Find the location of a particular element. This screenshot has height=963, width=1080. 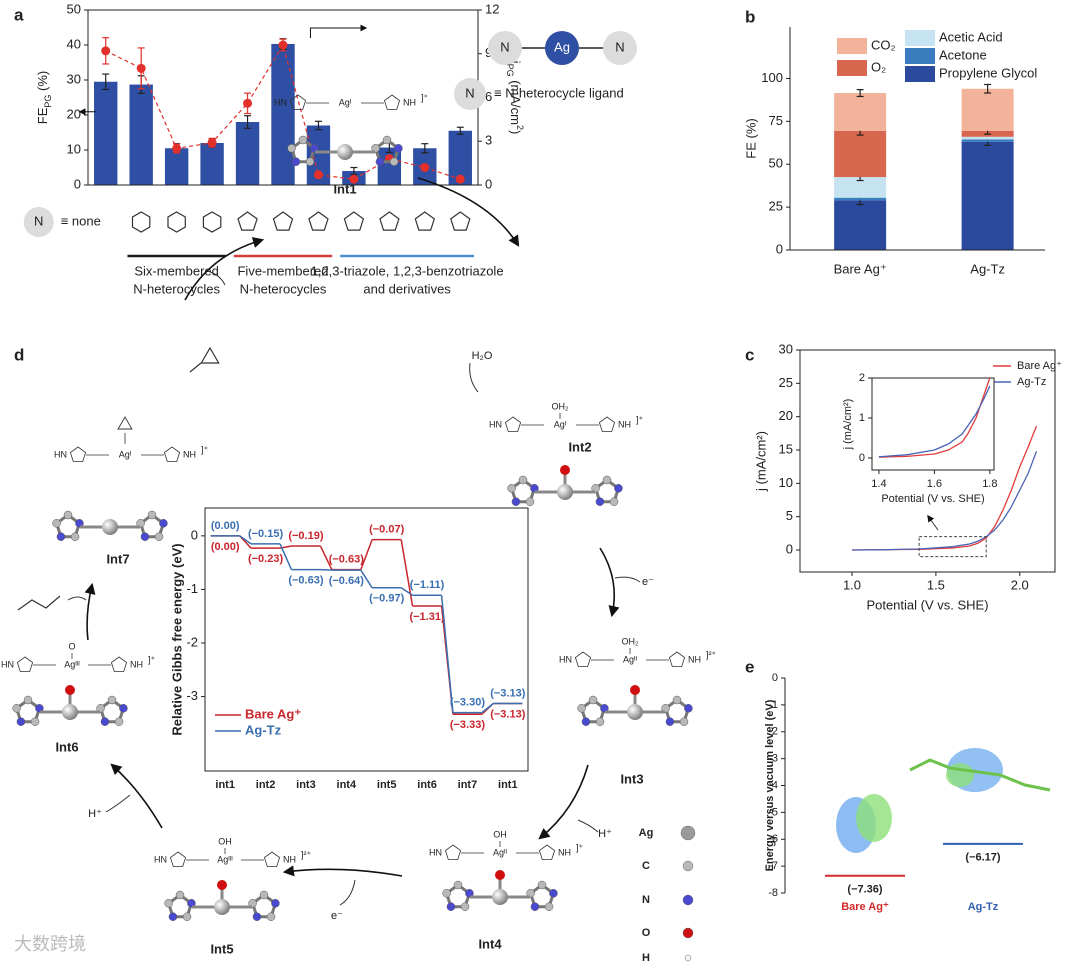

y-tick-label: 1 is located at coordinates (862, 418).